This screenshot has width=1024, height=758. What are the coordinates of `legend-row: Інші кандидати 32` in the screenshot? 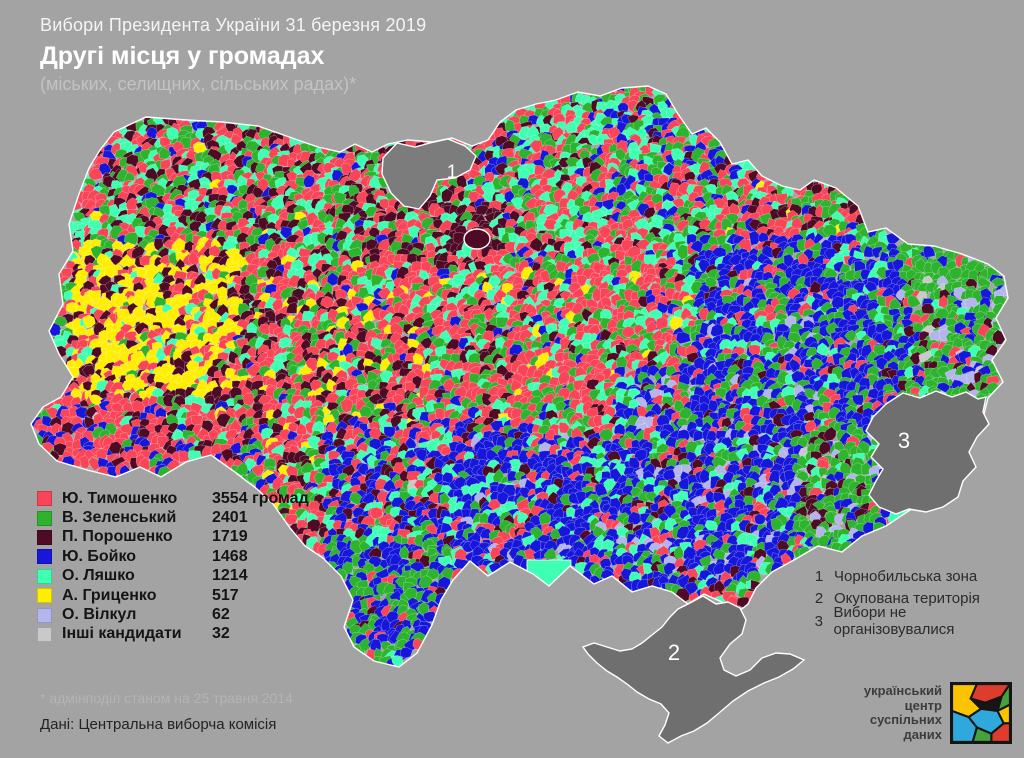 It's located at (173, 634).